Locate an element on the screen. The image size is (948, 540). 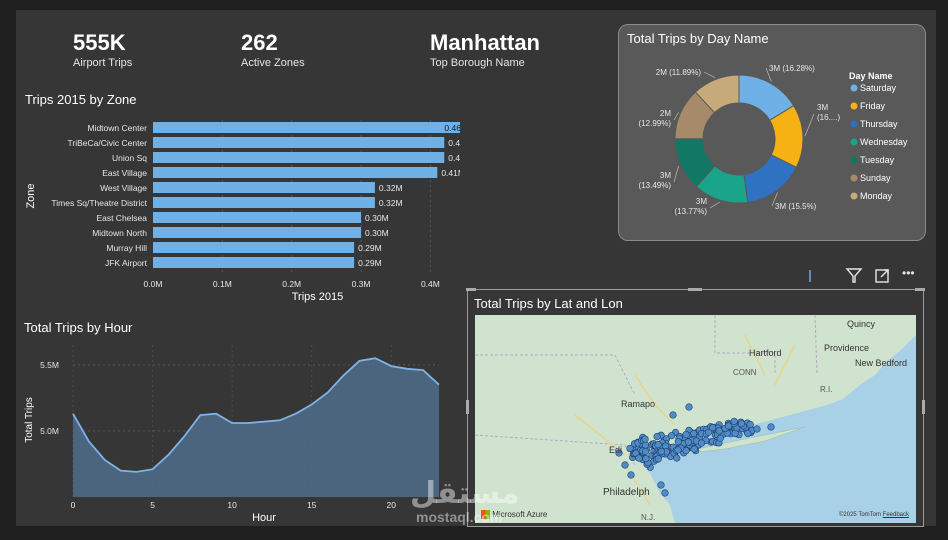
zone-data-label: 0.32M is located at coordinates (391, 203).